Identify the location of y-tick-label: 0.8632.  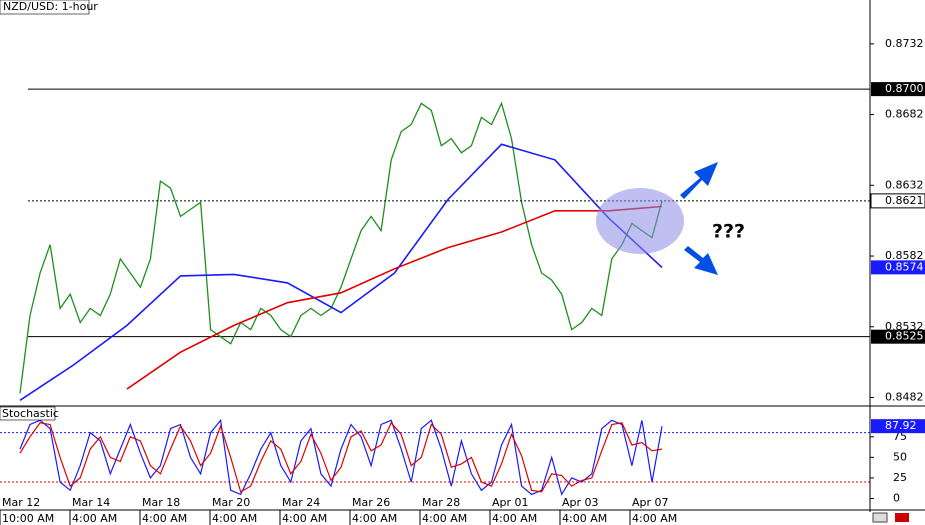
(904, 184).